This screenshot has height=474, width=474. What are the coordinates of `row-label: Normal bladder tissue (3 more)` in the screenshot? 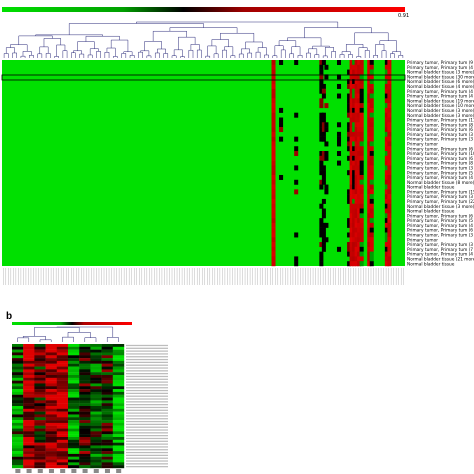 It's located at (440, 207).